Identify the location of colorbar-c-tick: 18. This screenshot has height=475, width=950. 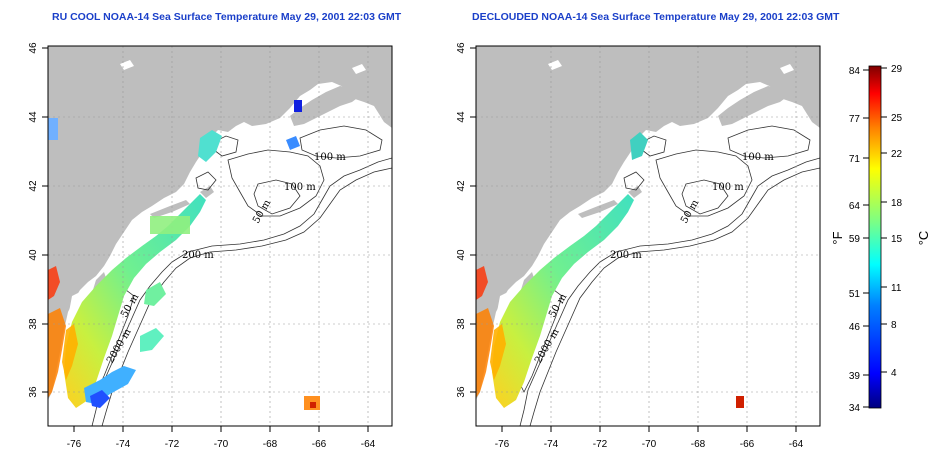
(897, 203).